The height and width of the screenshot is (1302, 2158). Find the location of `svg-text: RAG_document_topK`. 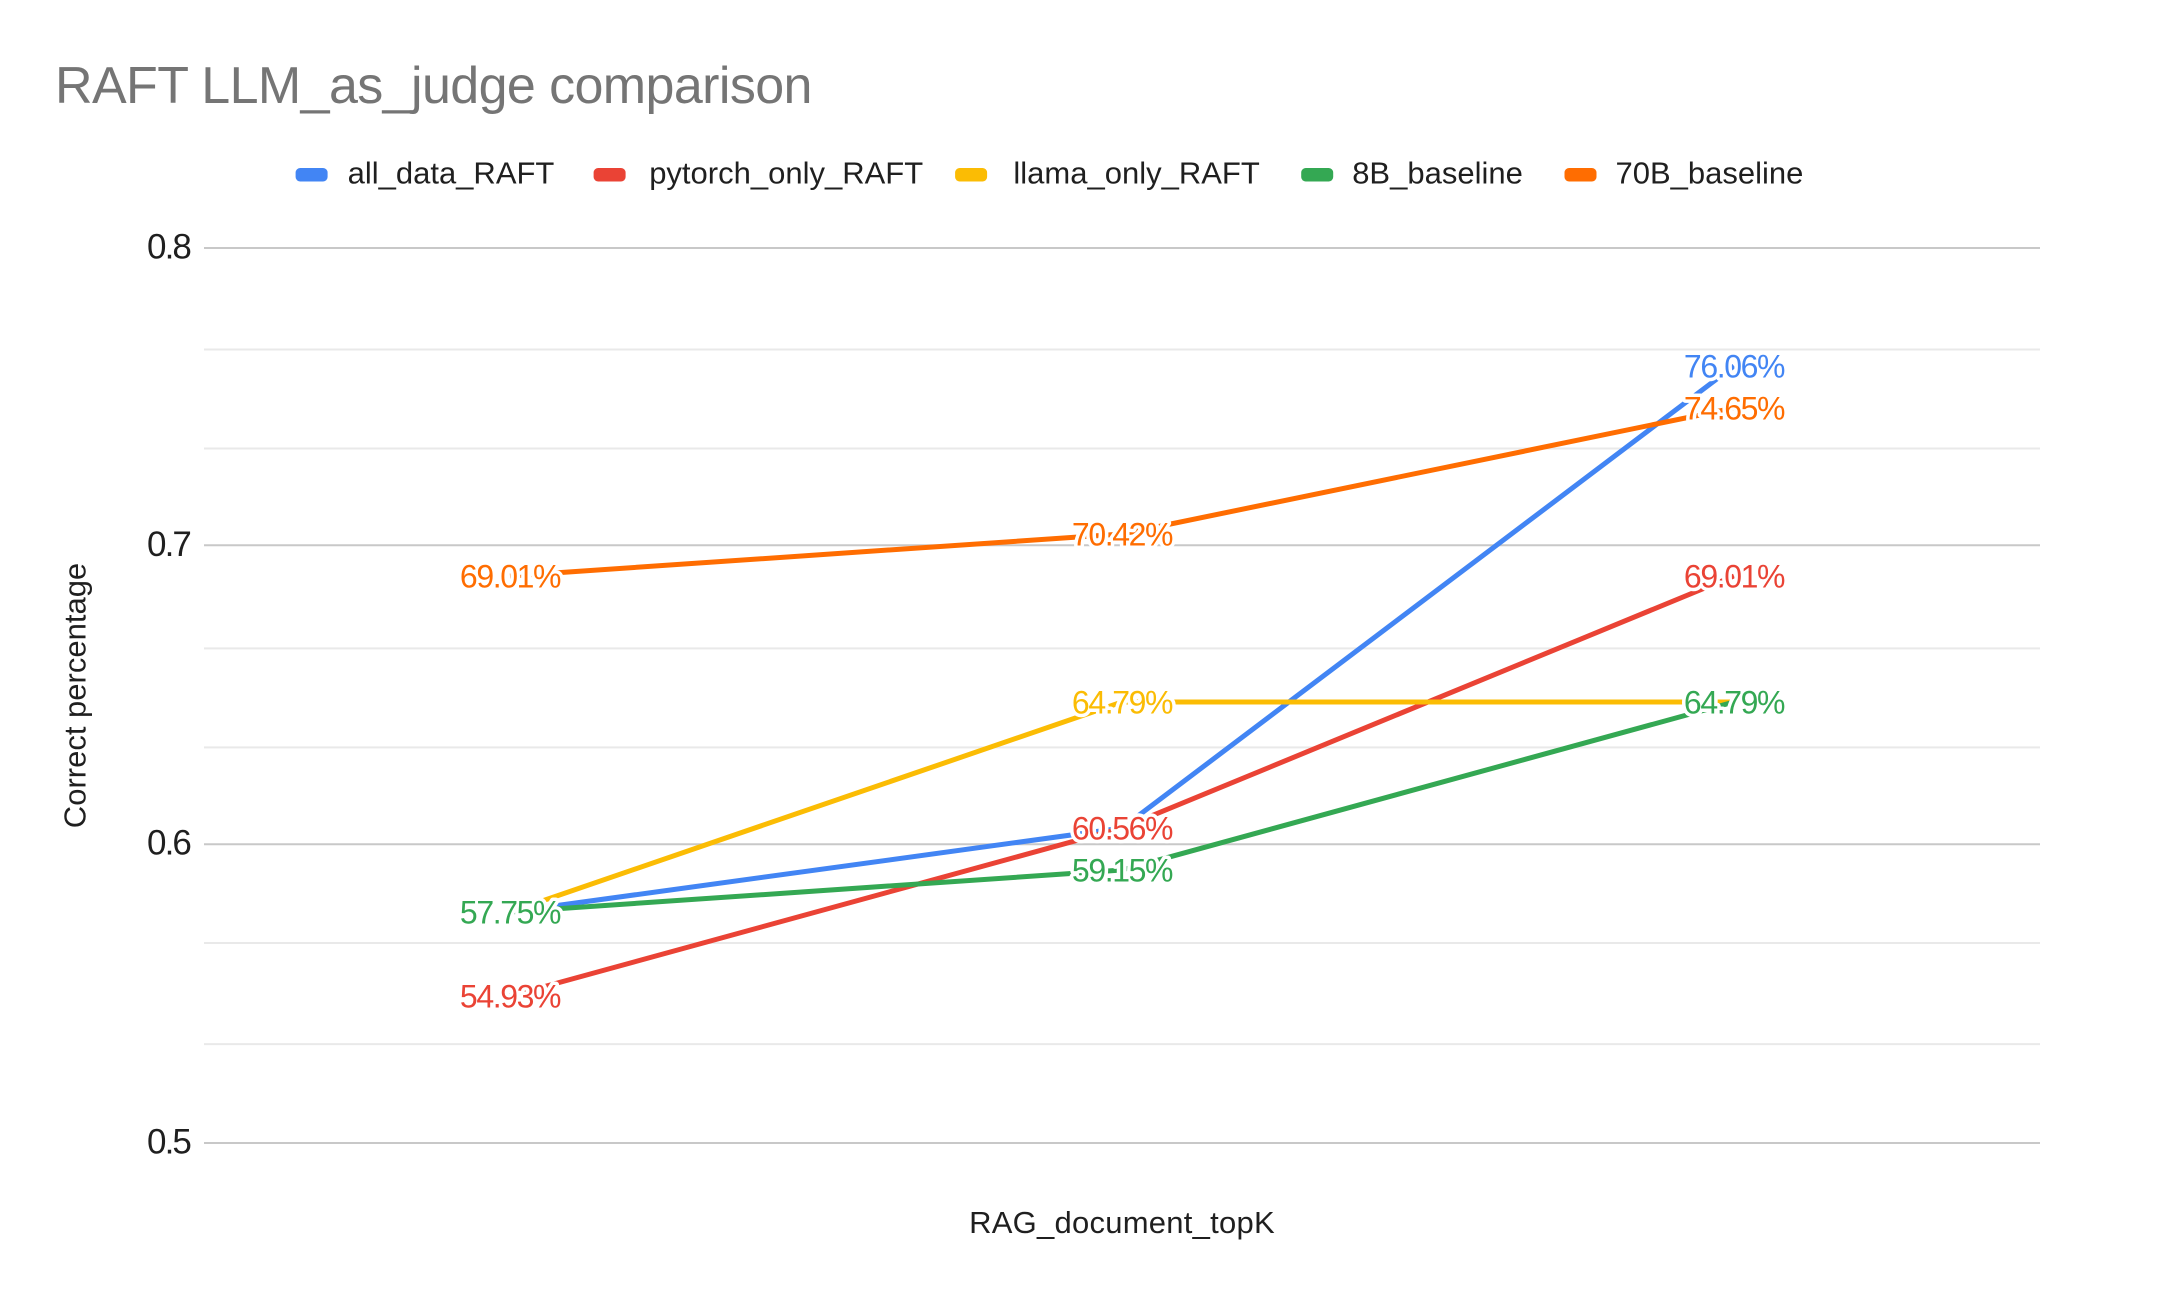

svg-text: RAG_document_topK is located at coordinates (1122, 1222).